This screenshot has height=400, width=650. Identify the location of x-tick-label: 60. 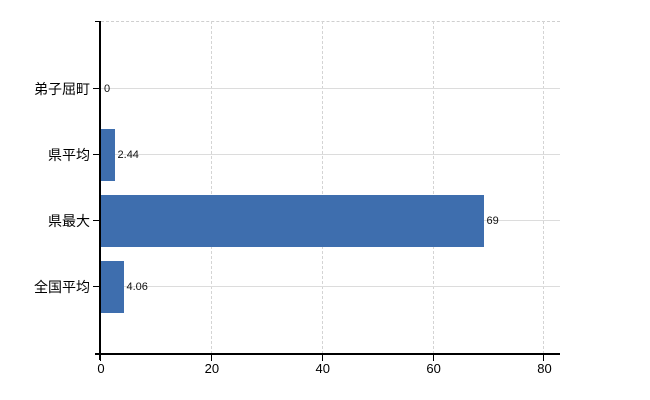
(433, 368).